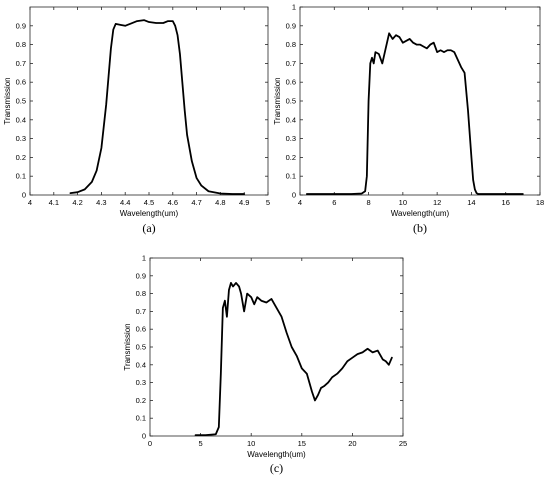 The image size is (550, 478). What do you see at coordinates (352, 443) in the screenshot?
I see `x-tick-label: 20` at bounding box center [352, 443].